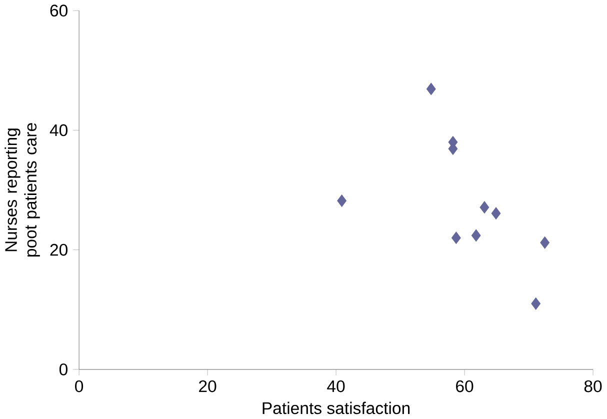 The image size is (607, 419). I want to click on y-tick-label: 40, so click(59, 130).